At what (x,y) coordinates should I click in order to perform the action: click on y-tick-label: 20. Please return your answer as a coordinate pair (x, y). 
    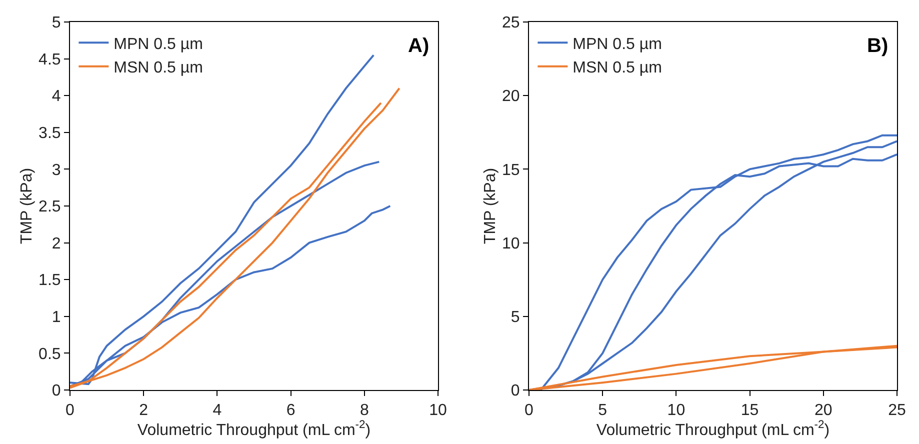
    Looking at the image, I should click on (511, 97).